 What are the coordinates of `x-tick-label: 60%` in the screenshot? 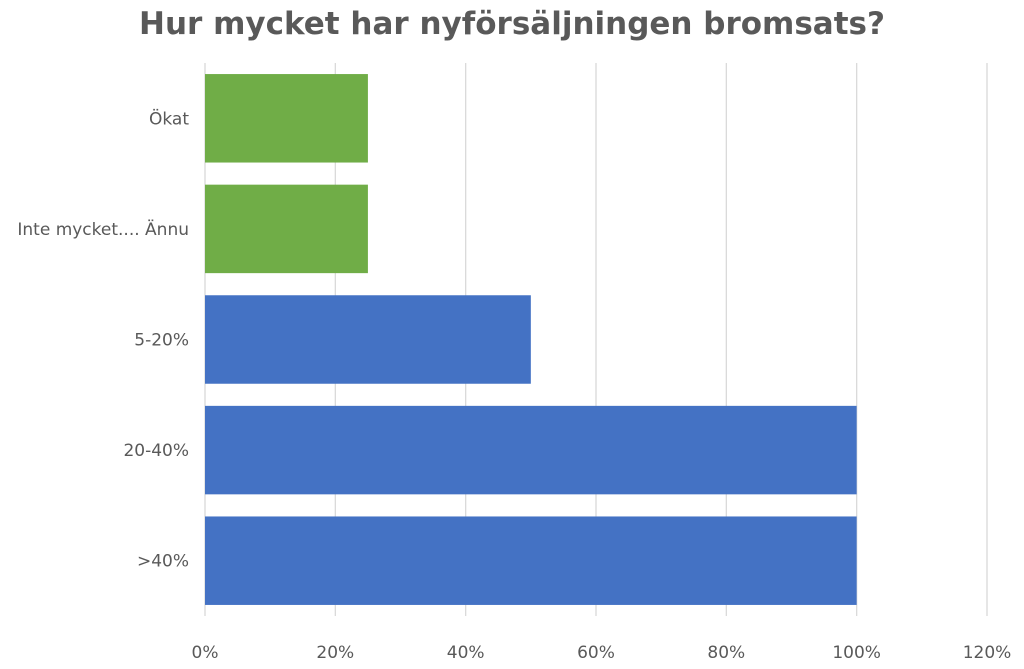 It's located at (596, 653).